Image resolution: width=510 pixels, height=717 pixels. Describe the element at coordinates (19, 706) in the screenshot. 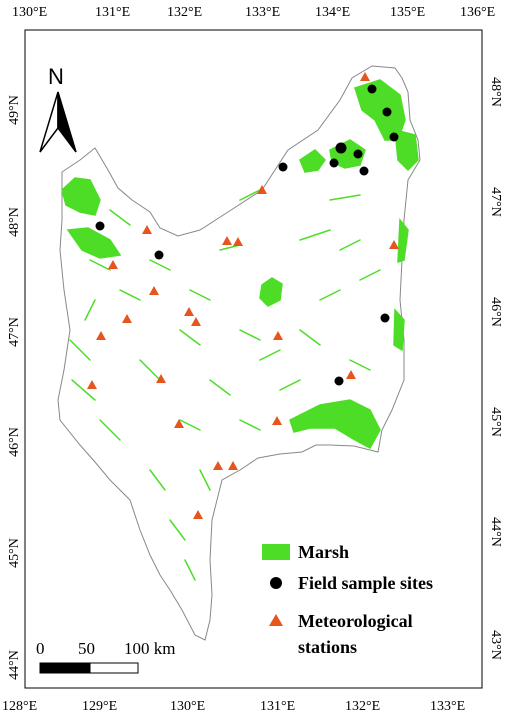

I see `bottom-lon-label: 128°E` at that location.